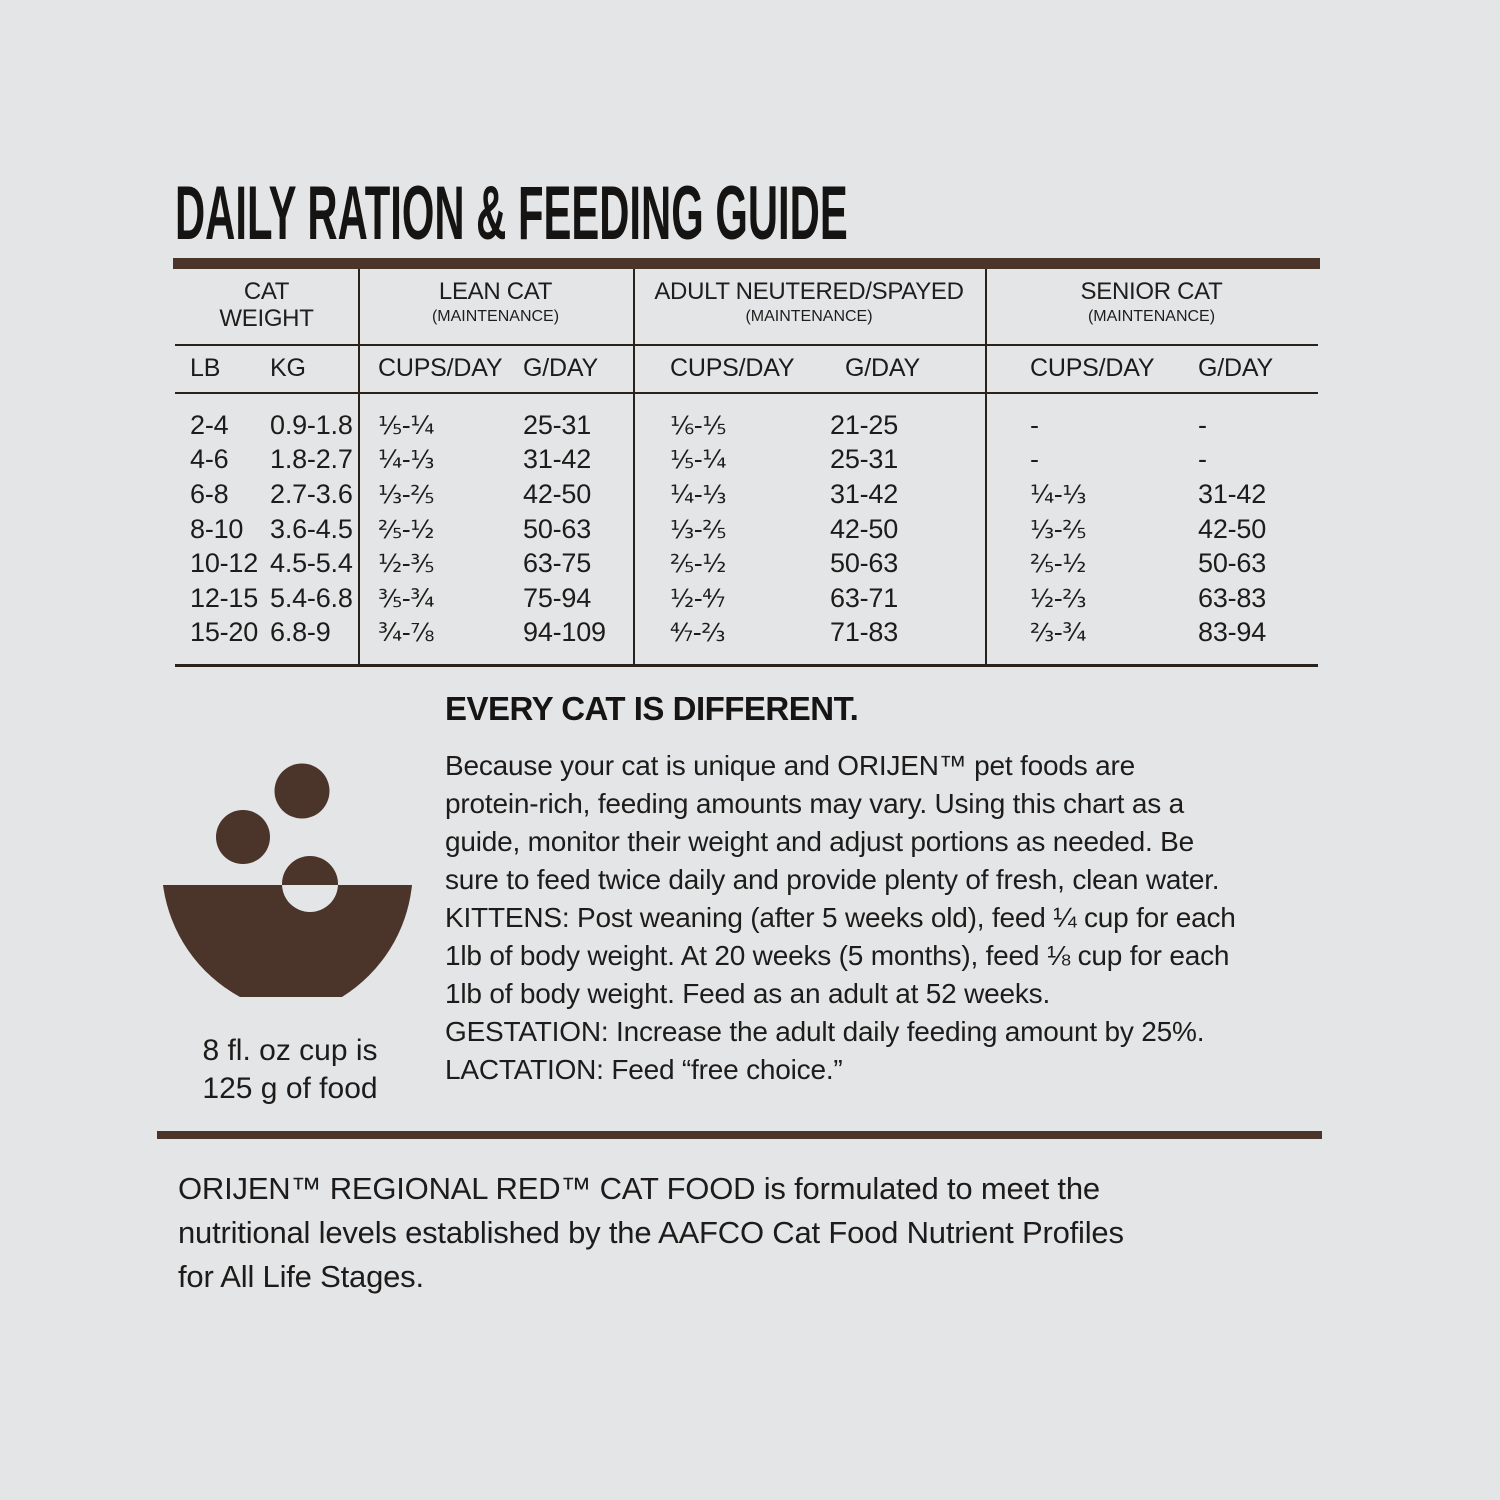 The width and height of the screenshot is (1500, 1500). Describe the element at coordinates (290, 1050) in the screenshot. I see `text-line: 8 fl. oz cup is` at that location.